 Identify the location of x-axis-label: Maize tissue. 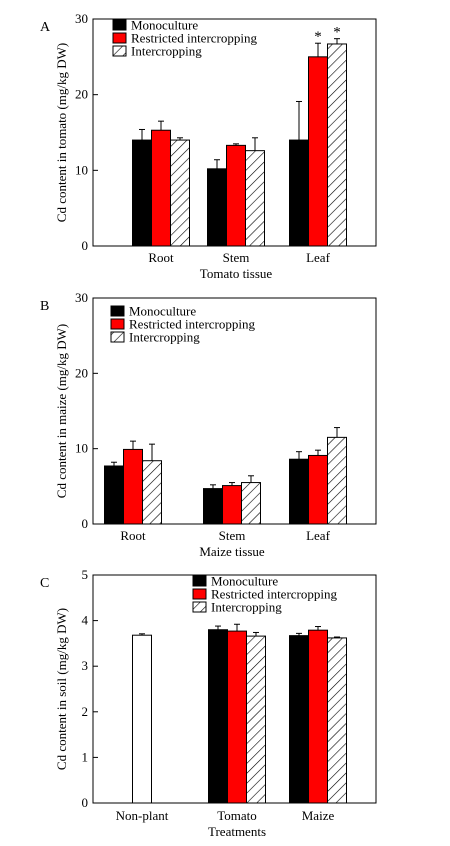
(232, 551).